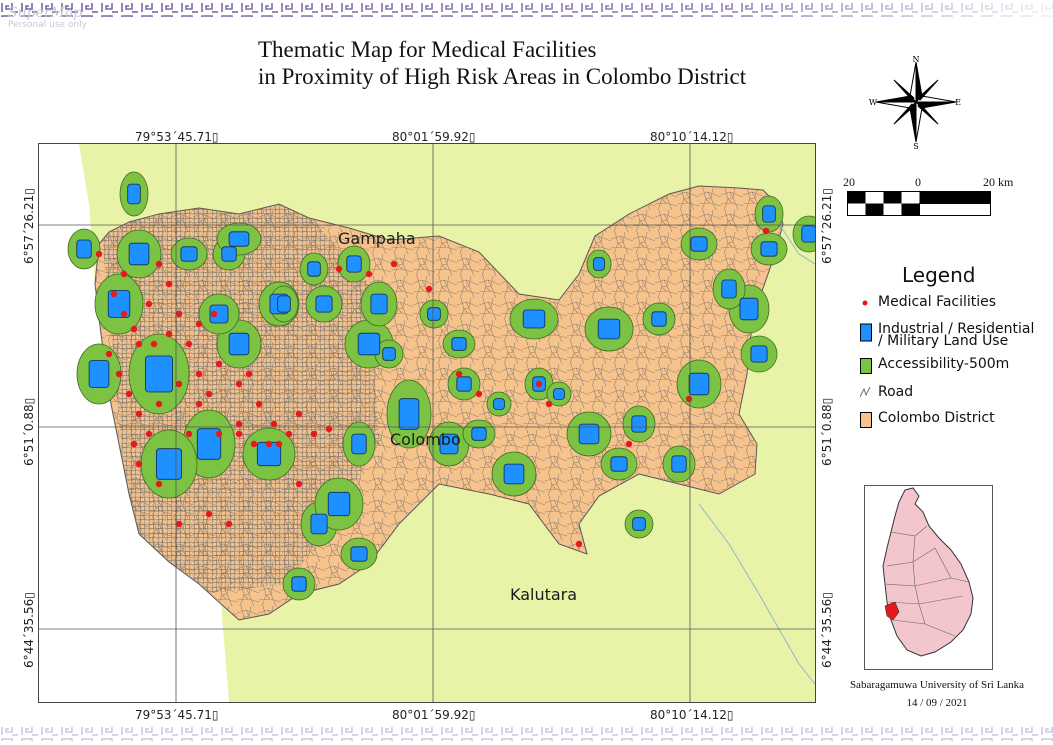 The image size is (1053, 745). What do you see at coordinates (943, 341) in the screenshot?
I see `legend-label-line2: / Military Land Use` at bounding box center [943, 341].